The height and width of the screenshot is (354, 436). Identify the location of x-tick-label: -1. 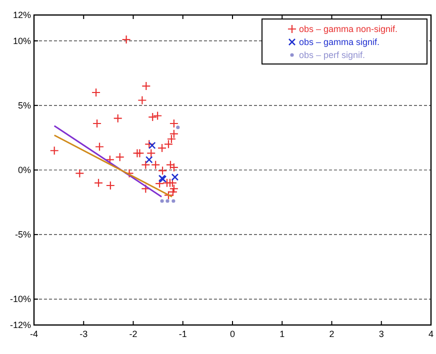
(182, 334).